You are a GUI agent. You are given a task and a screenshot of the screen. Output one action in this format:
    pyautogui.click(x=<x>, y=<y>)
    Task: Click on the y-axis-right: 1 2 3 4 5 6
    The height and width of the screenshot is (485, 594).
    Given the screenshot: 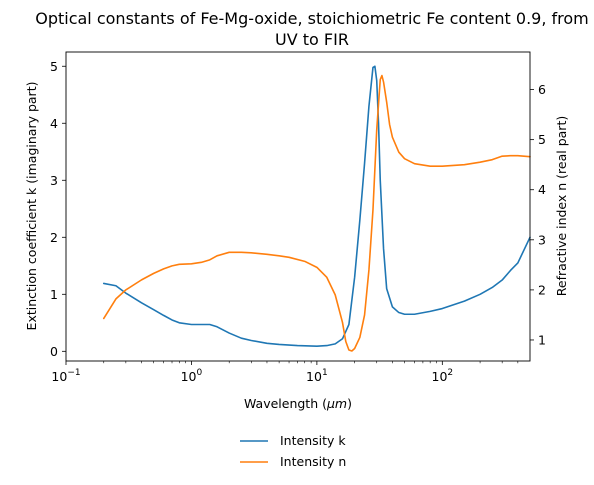 What is the action you would take?
    pyautogui.click(x=538, y=214)
    